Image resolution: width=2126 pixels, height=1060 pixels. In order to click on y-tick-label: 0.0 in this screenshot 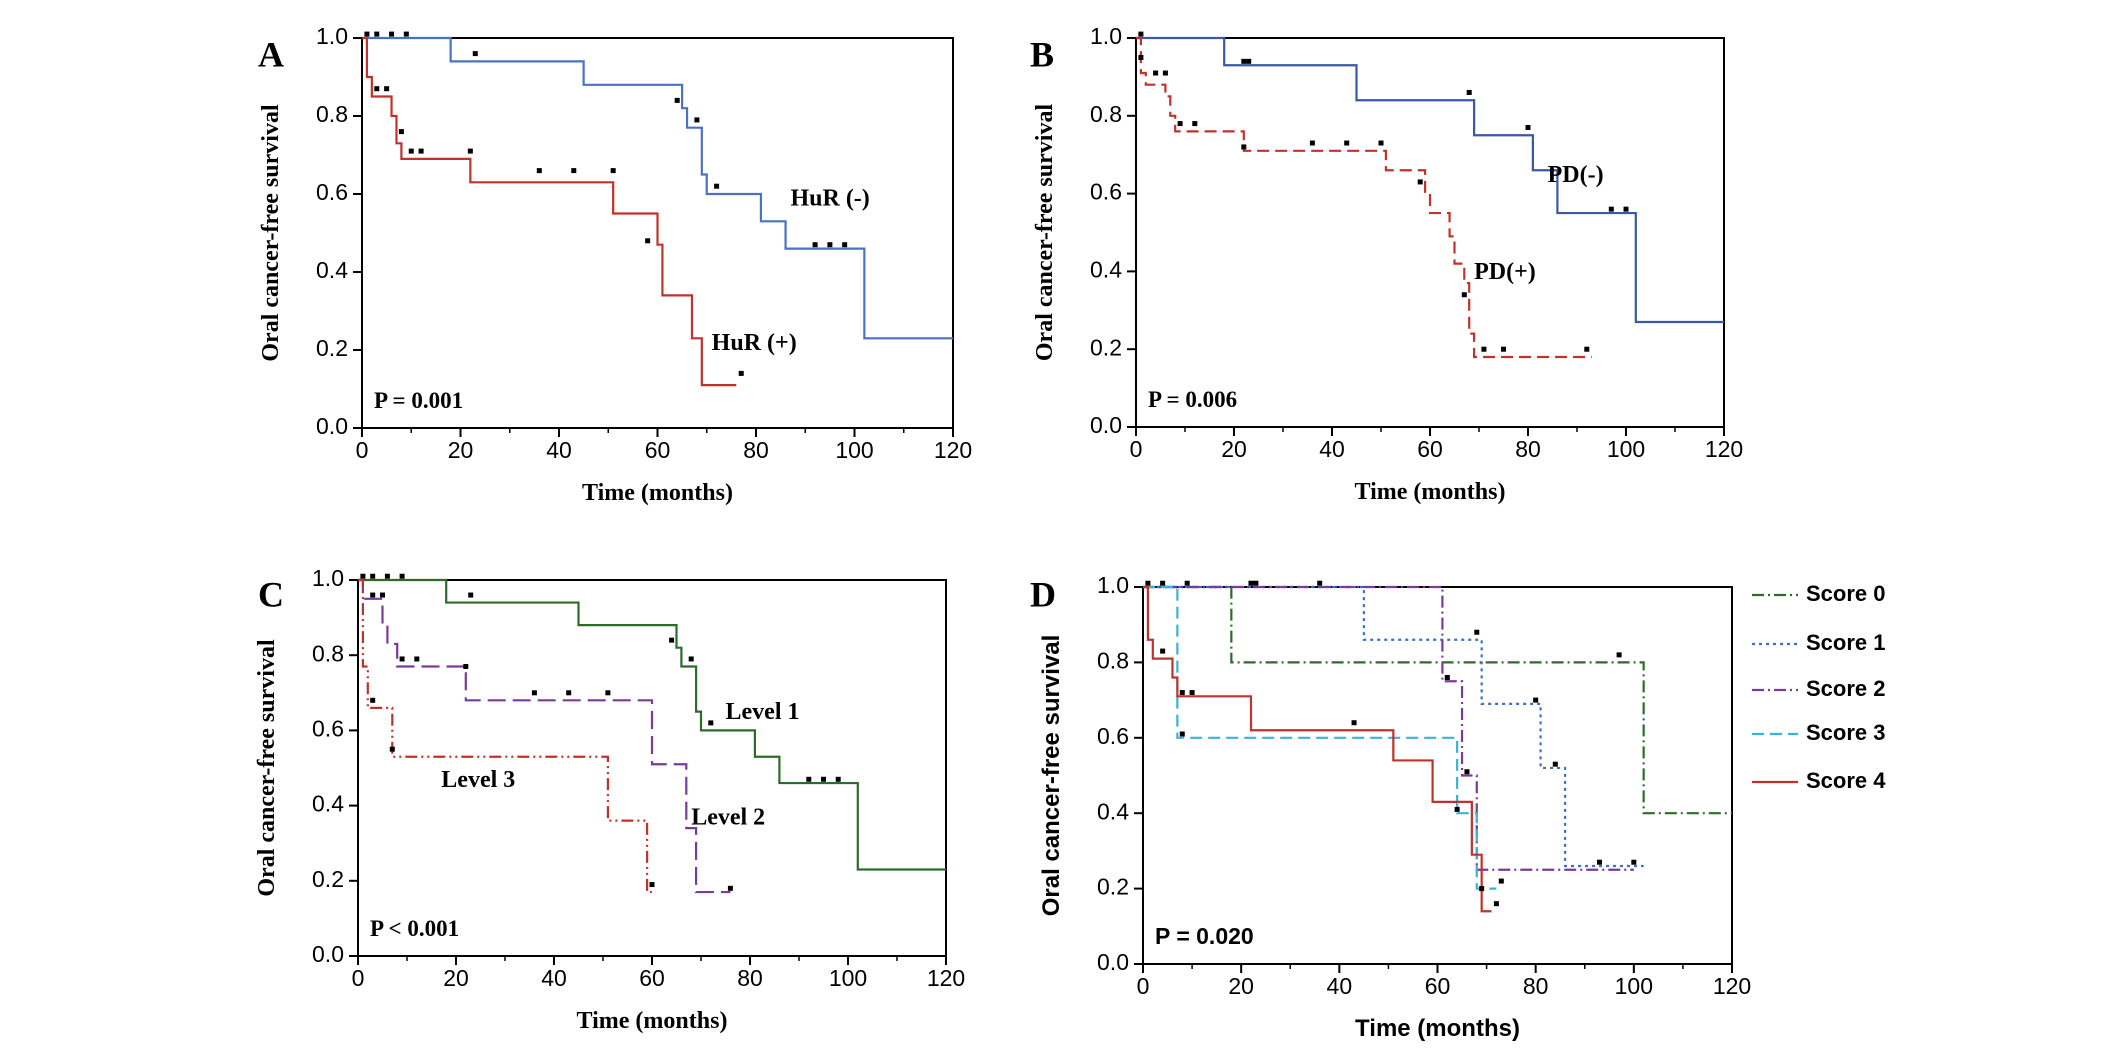, I will do `click(1113, 962)`.